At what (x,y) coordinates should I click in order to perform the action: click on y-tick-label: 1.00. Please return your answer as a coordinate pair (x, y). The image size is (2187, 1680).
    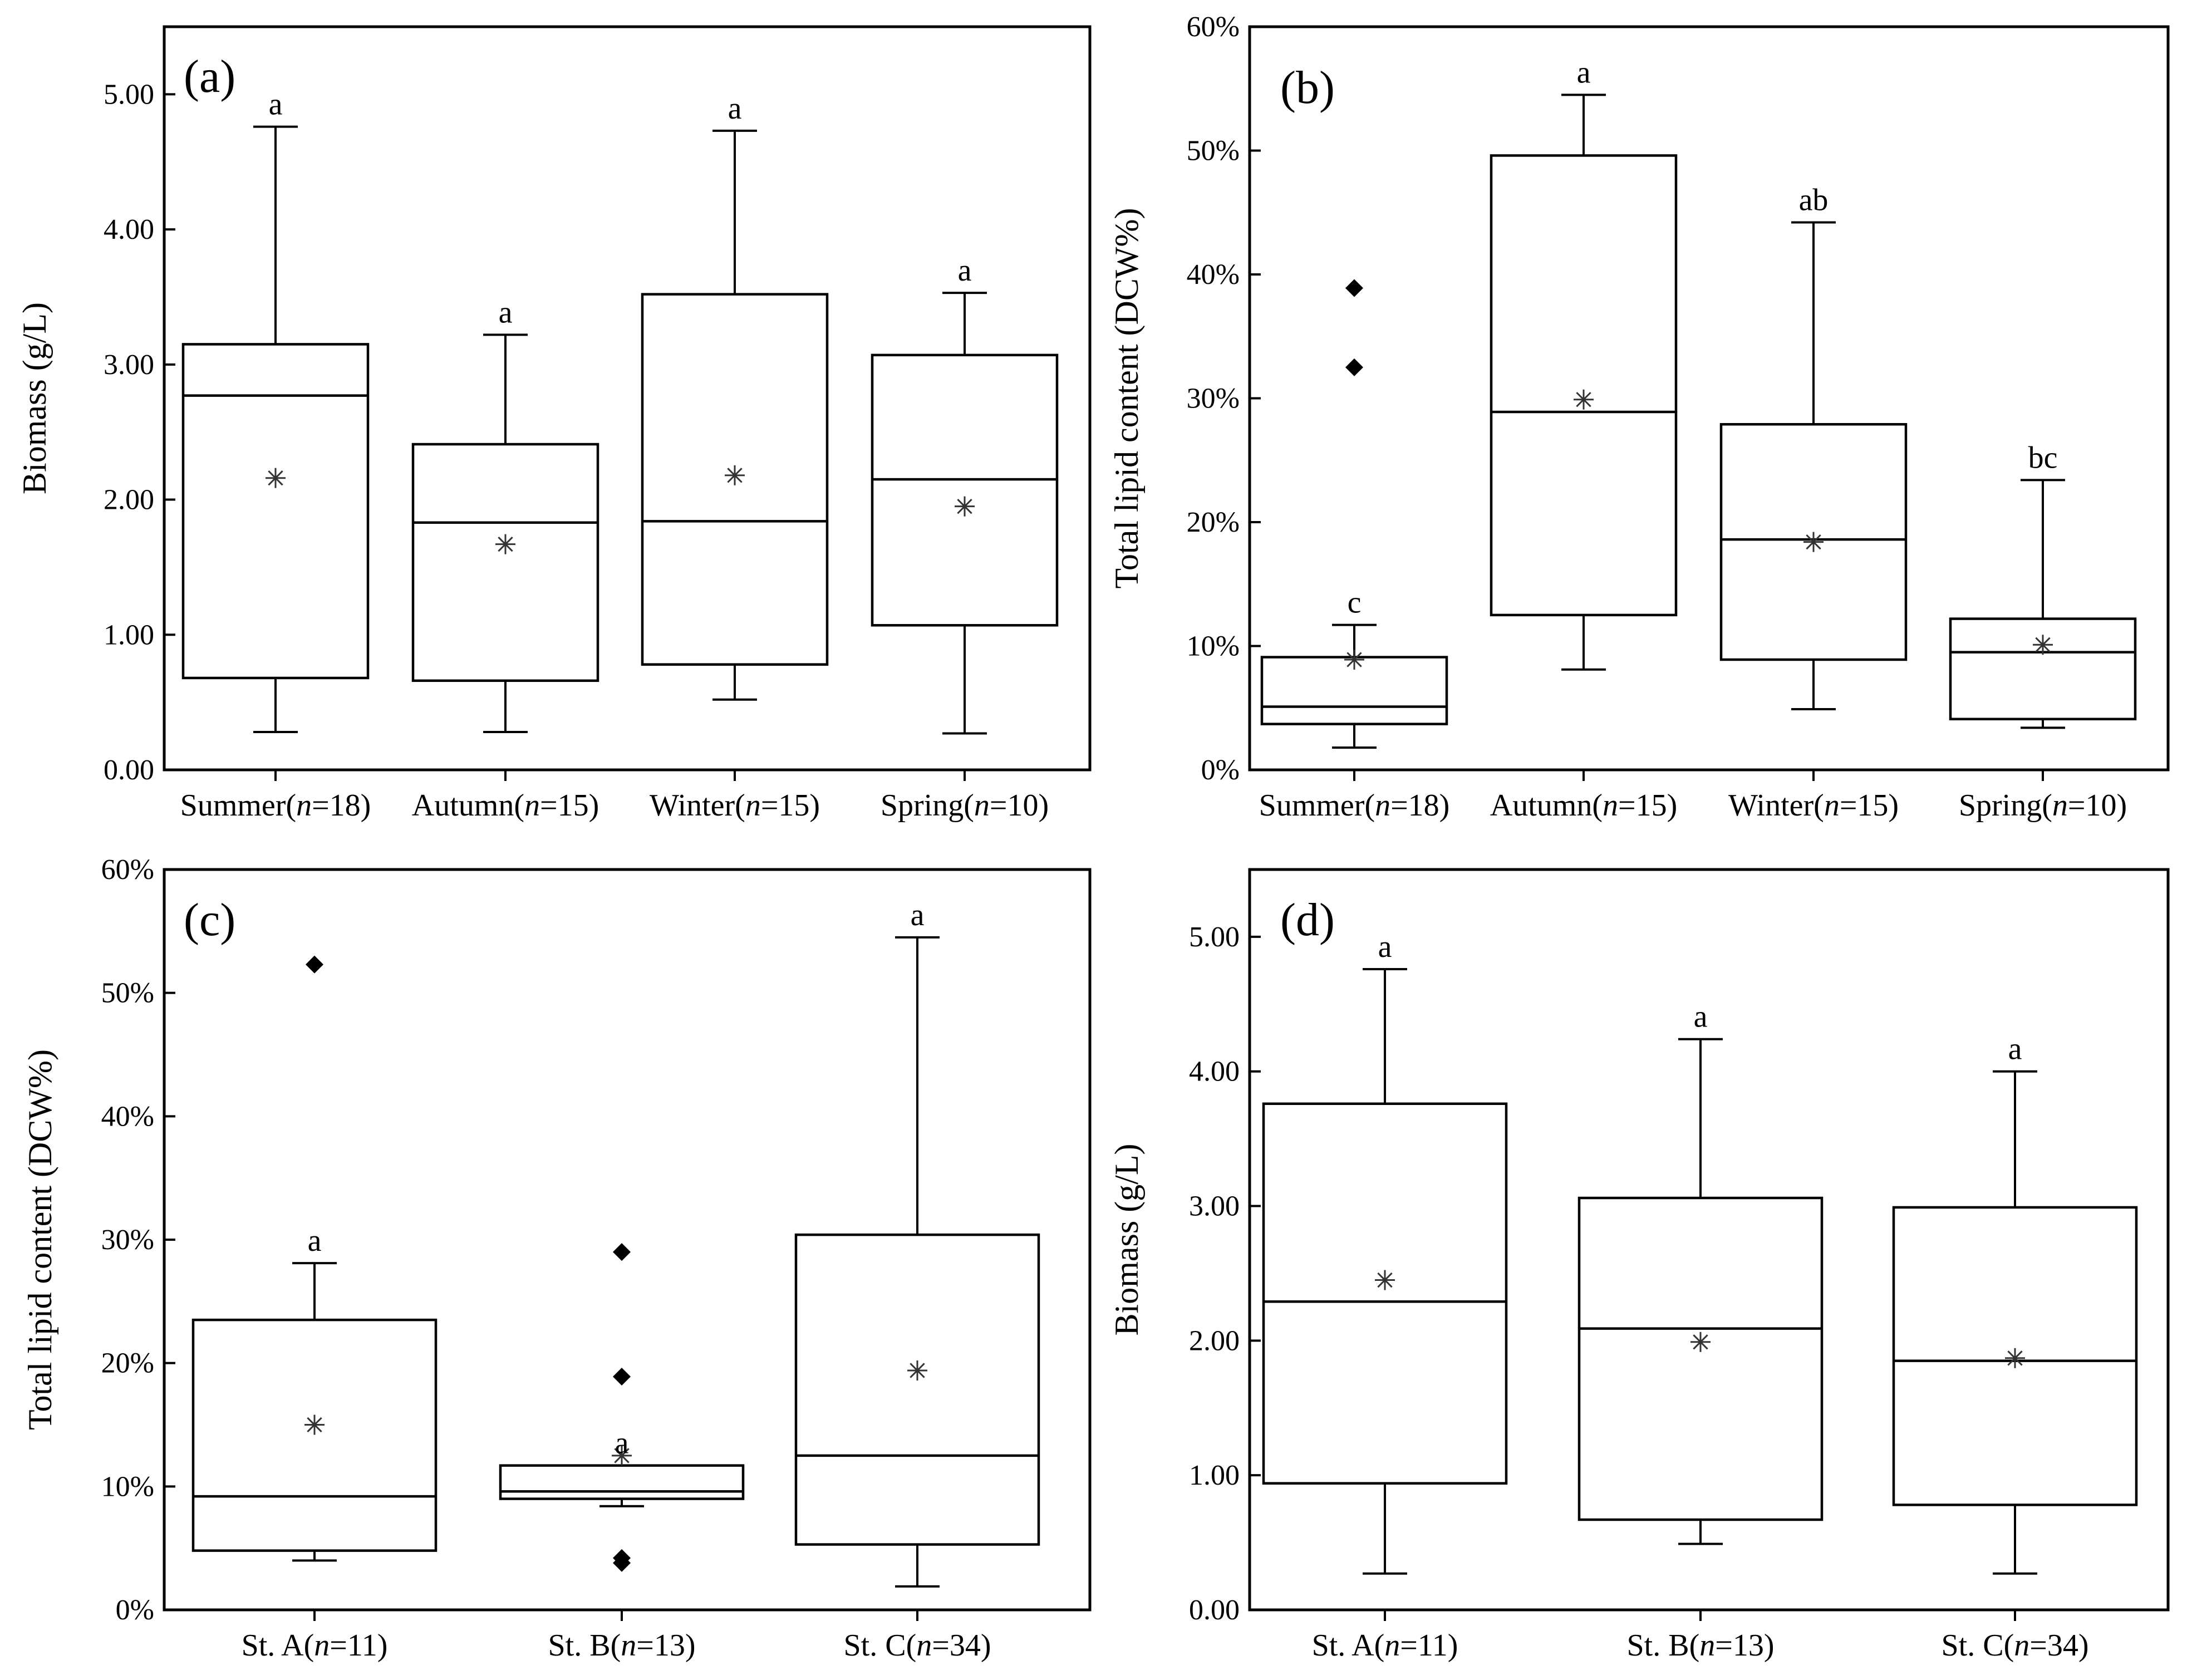
    Looking at the image, I should click on (1214, 1475).